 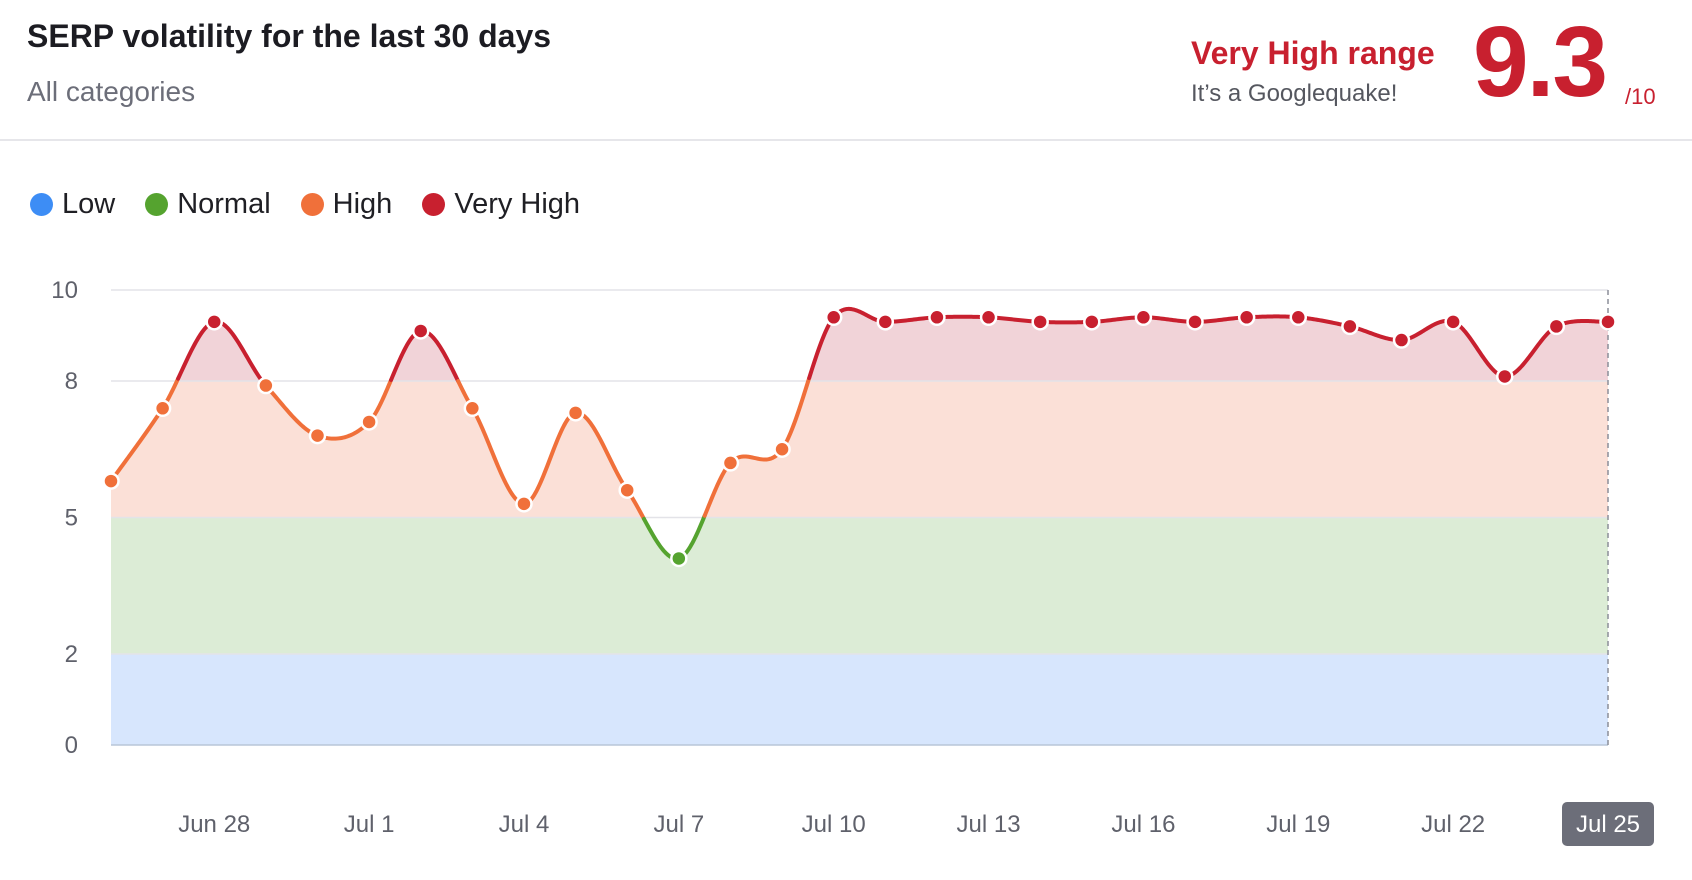 I want to click on y-tick-label: 5, so click(x=71, y=518).